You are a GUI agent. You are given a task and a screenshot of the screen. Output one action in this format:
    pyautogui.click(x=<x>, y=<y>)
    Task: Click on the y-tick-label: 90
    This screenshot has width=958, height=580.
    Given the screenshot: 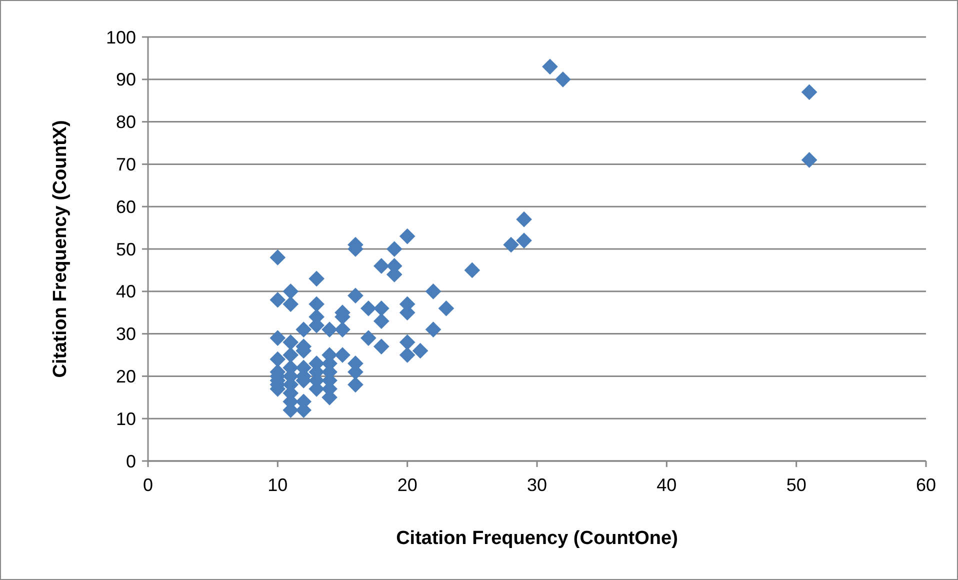 What is the action you would take?
    pyautogui.click(x=126, y=80)
    